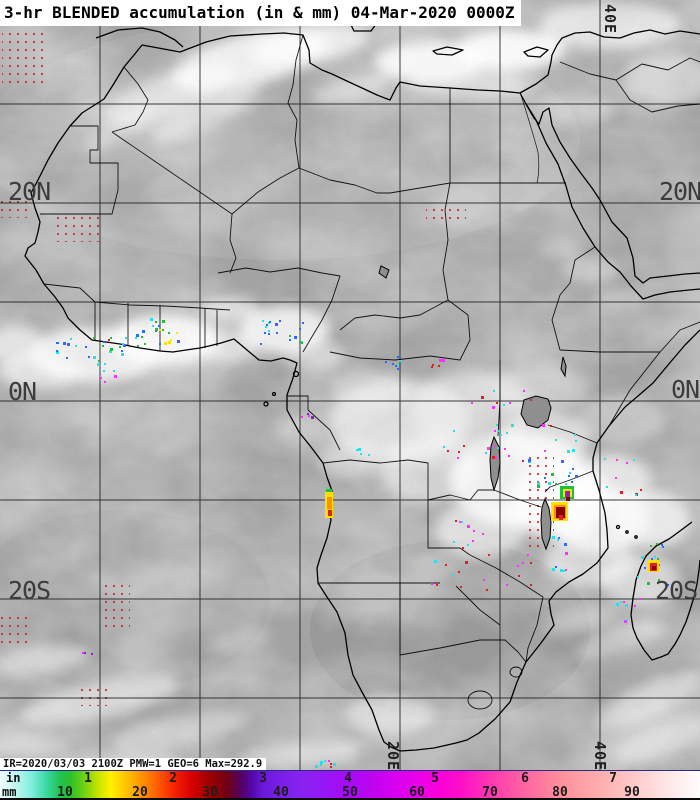  What do you see at coordinates (13, 778) in the screenshot?
I see `colorbar-unit-in: in` at bounding box center [13, 778].